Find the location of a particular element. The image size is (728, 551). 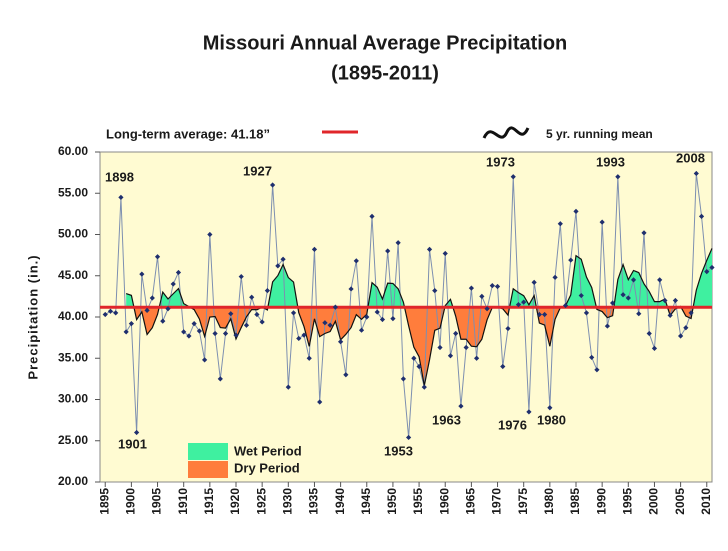

y-tick-label: 35.00 is located at coordinates (73, 357).